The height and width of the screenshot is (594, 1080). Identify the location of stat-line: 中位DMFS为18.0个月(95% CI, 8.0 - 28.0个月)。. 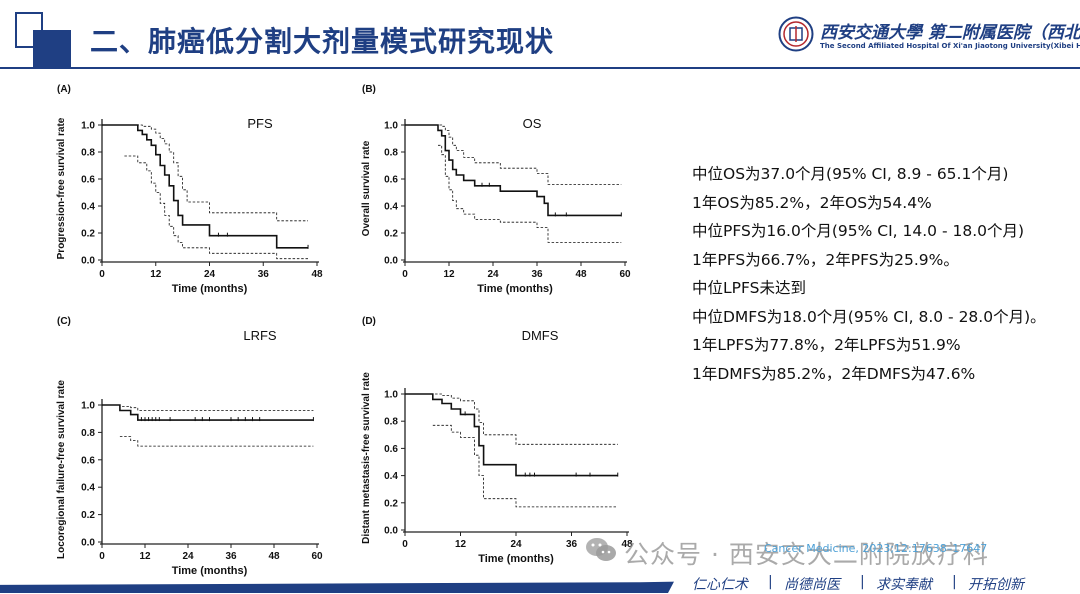
(869, 316).